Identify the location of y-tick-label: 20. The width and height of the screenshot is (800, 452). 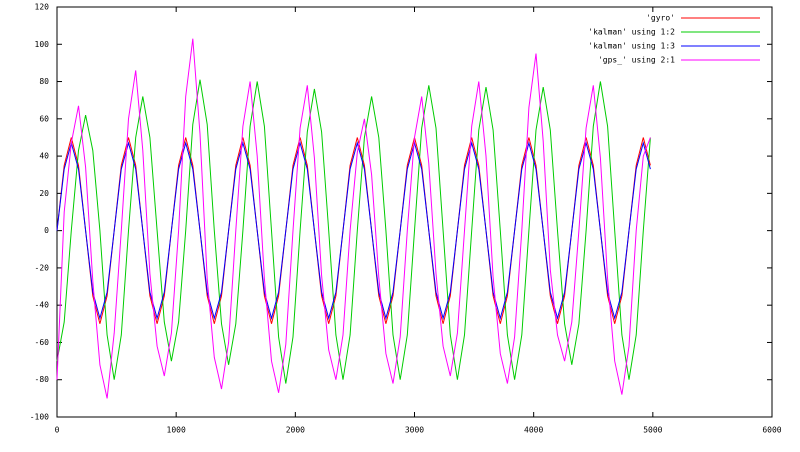
(44, 193).